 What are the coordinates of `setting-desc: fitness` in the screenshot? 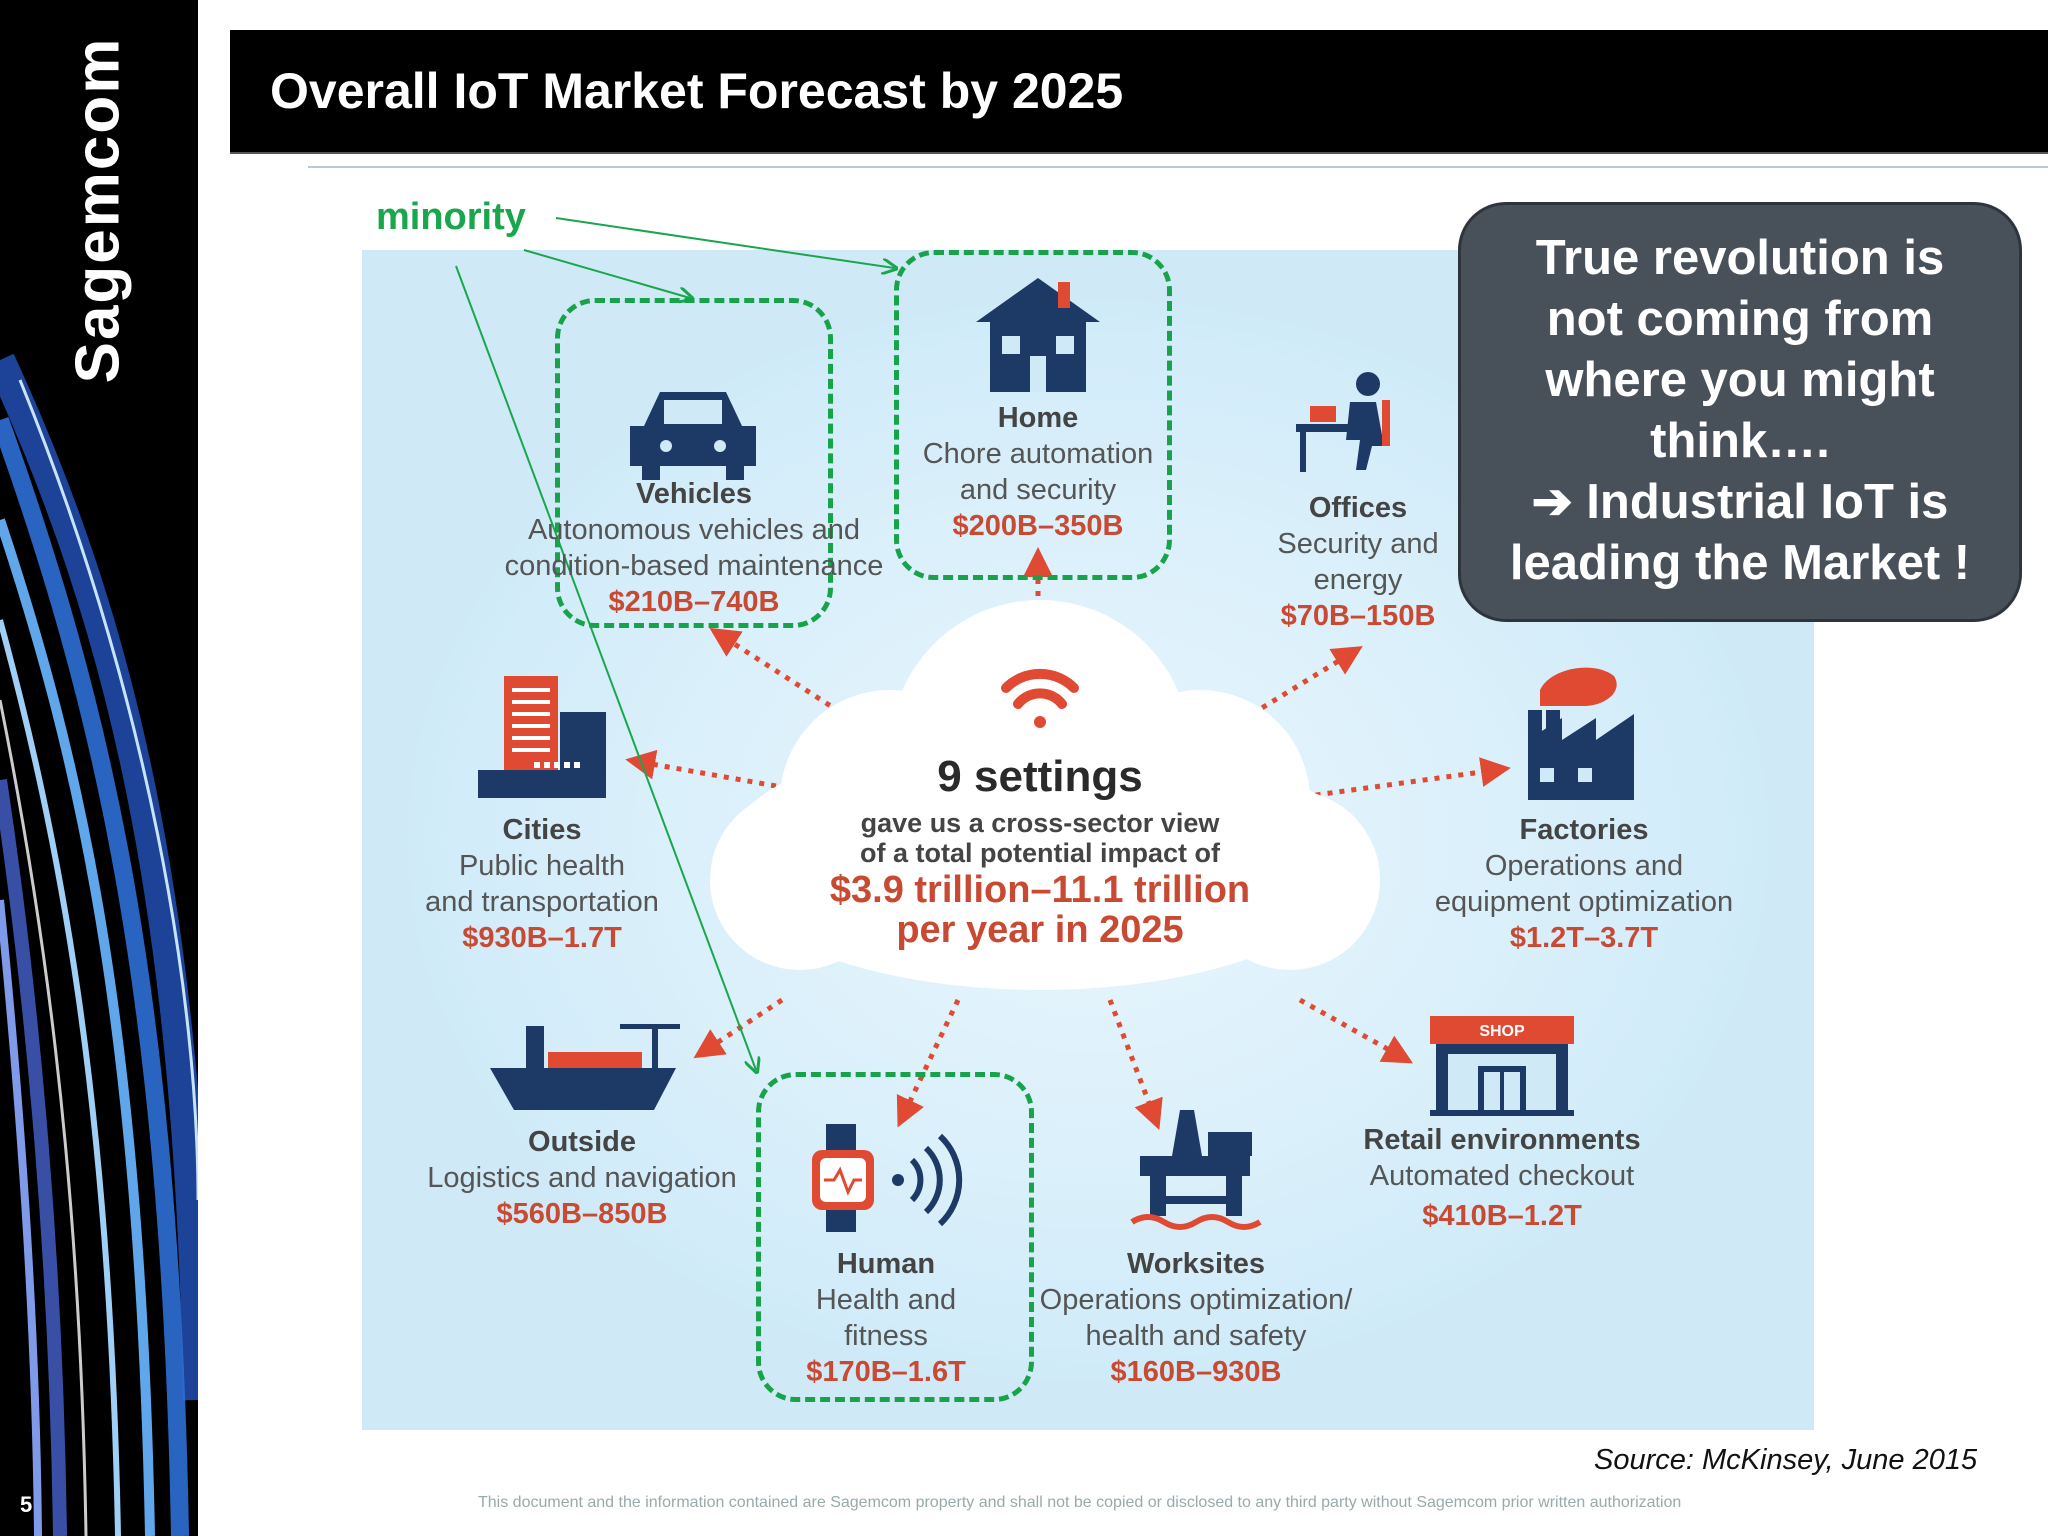 It's located at (886, 1336).